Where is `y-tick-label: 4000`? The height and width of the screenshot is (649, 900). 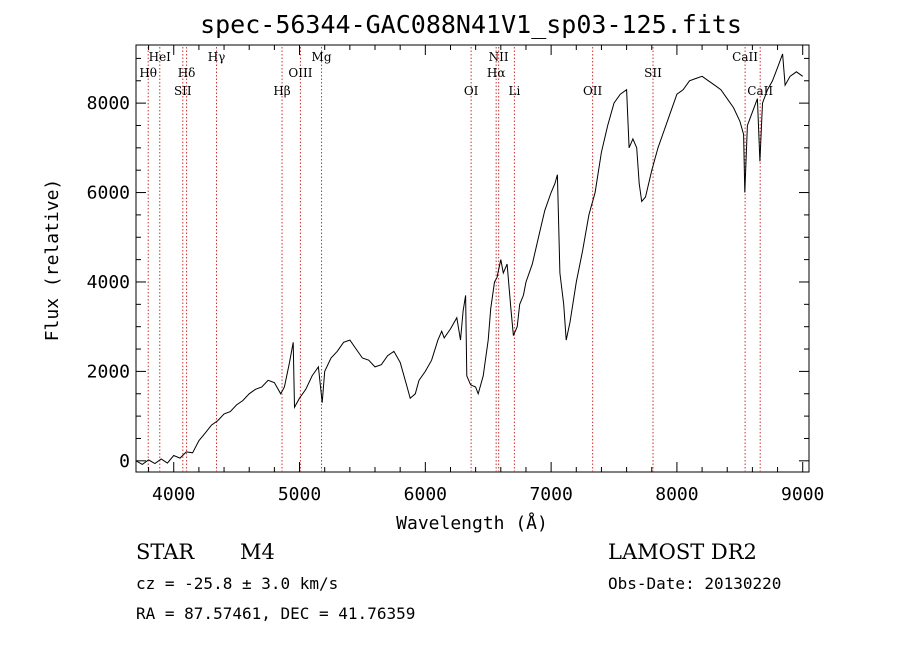
y-tick-label: 4000 is located at coordinates (108, 282).